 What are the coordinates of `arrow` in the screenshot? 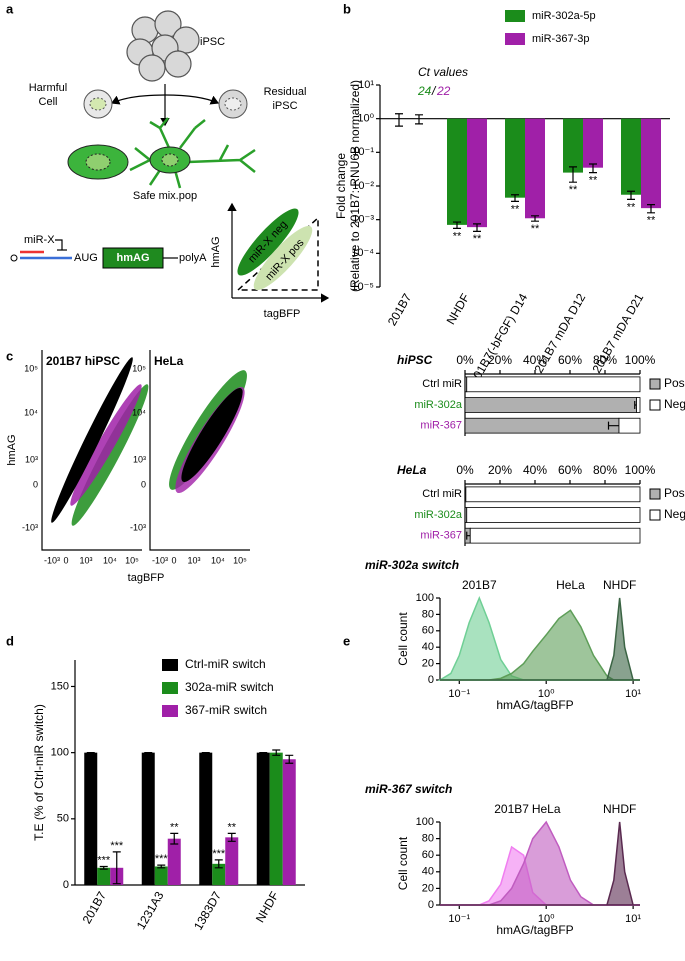 It's located at (192, 99).